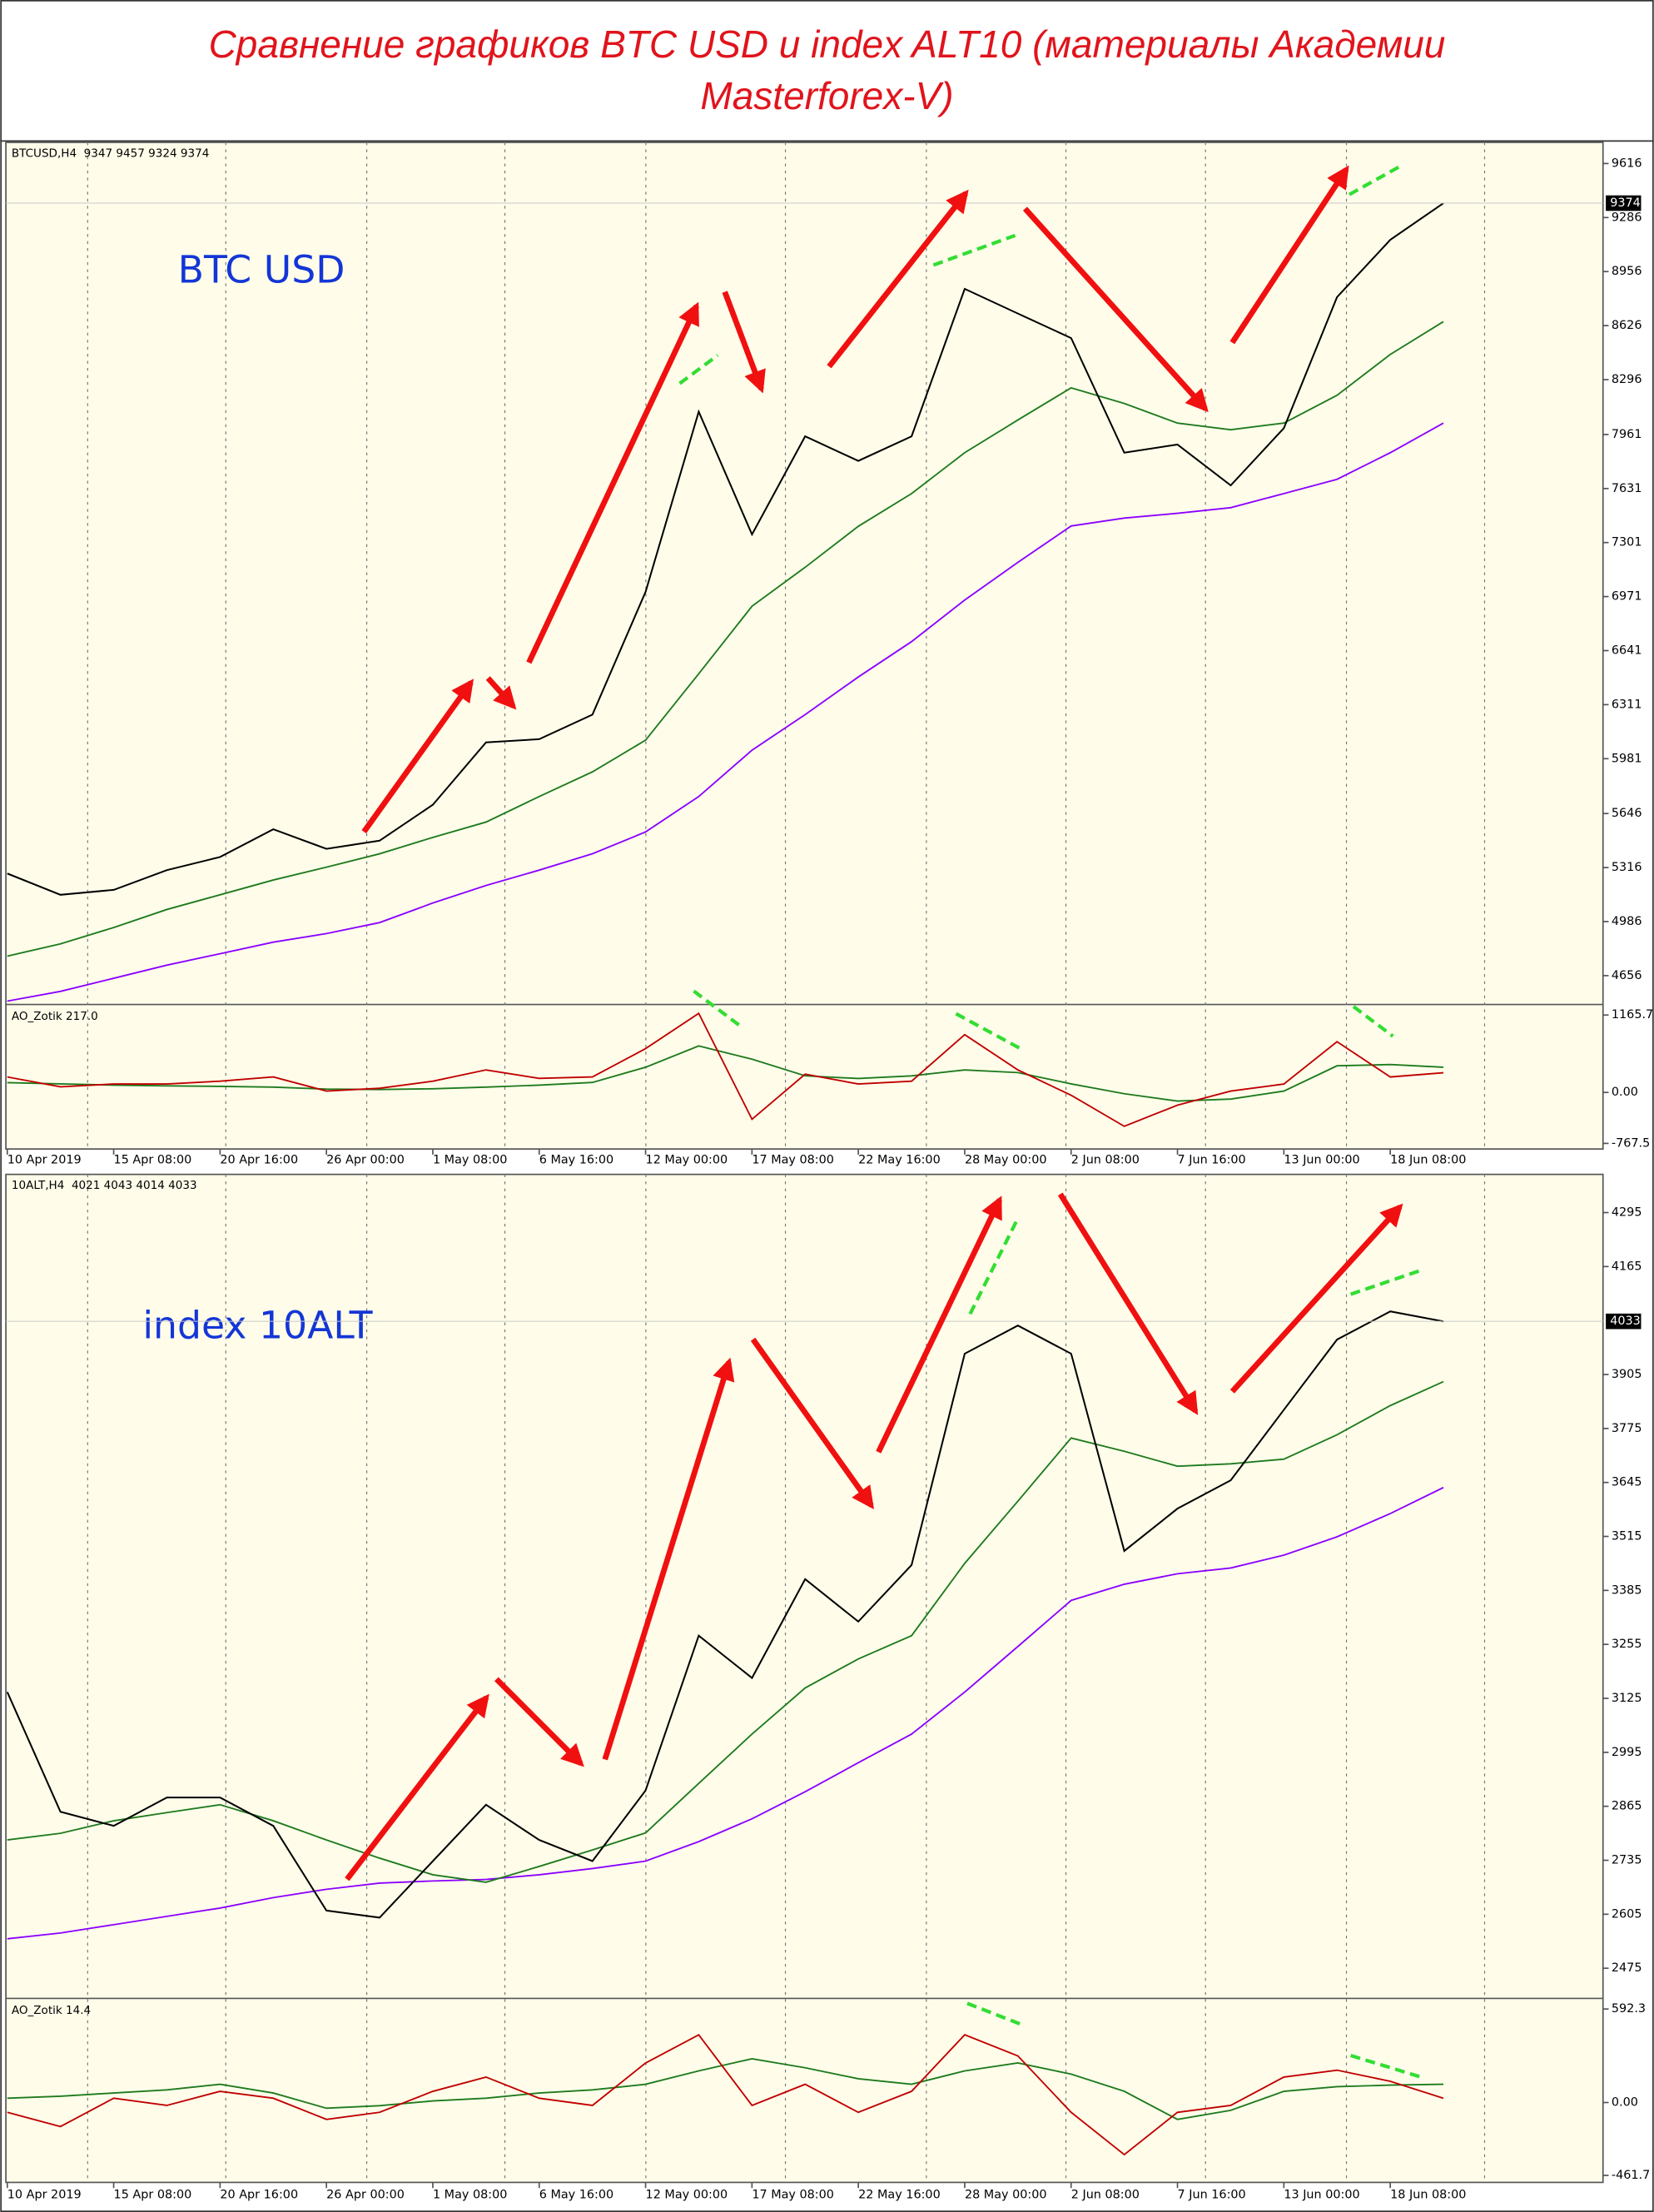  What do you see at coordinates (1627, 434) in the screenshot?
I see `y-tick-label: 7961` at bounding box center [1627, 434].